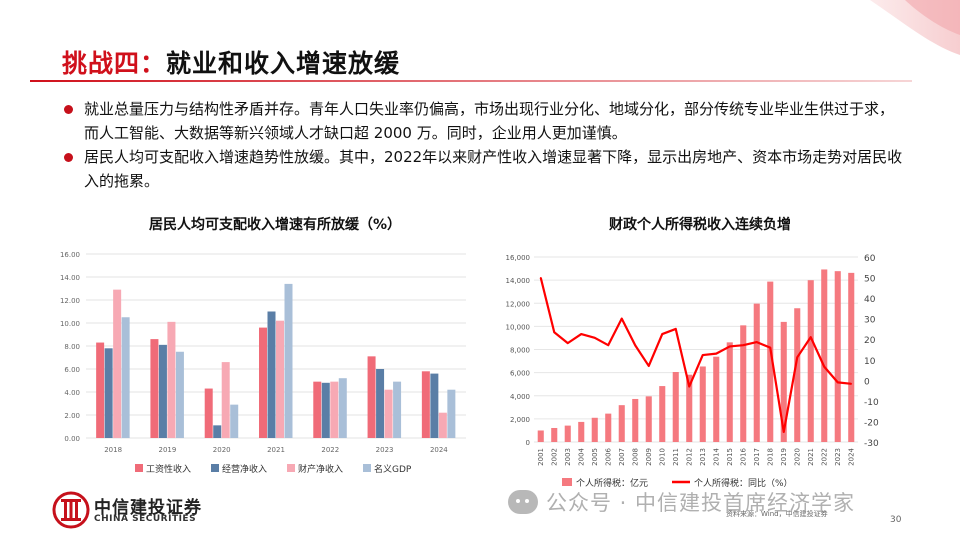  What do you see at coordinates (518, 258) in the screenshot?
I see `y-left-tick-label: 16,000` at bounding box center [518, 258].